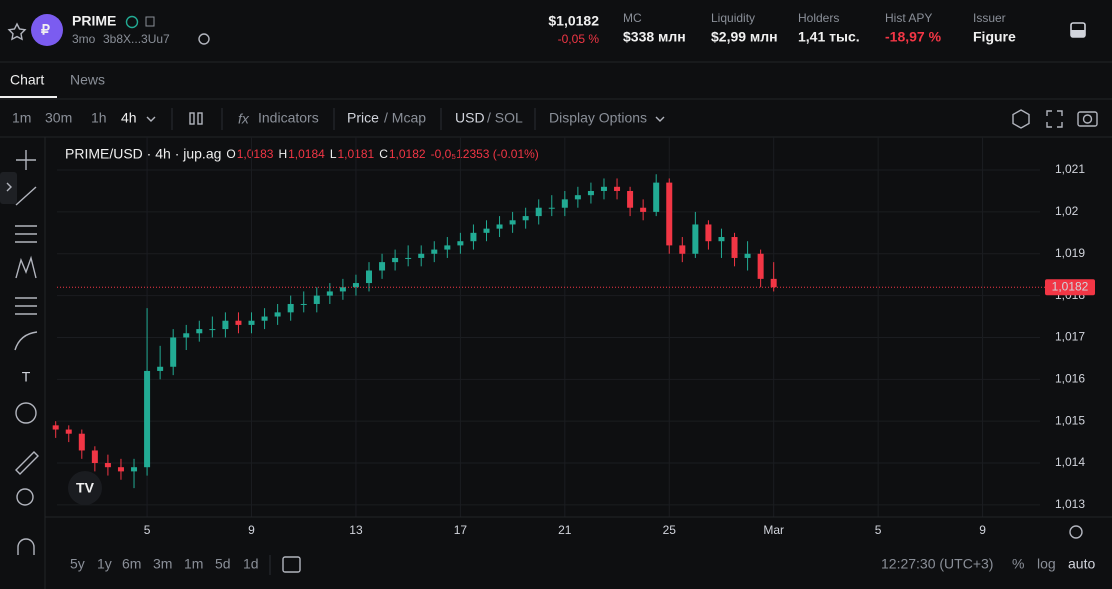 This screenshot has height=589, width=1112. Describe the element at coordinates (26, 160) in the screenshot. I see `crosshair-tool` at that location.